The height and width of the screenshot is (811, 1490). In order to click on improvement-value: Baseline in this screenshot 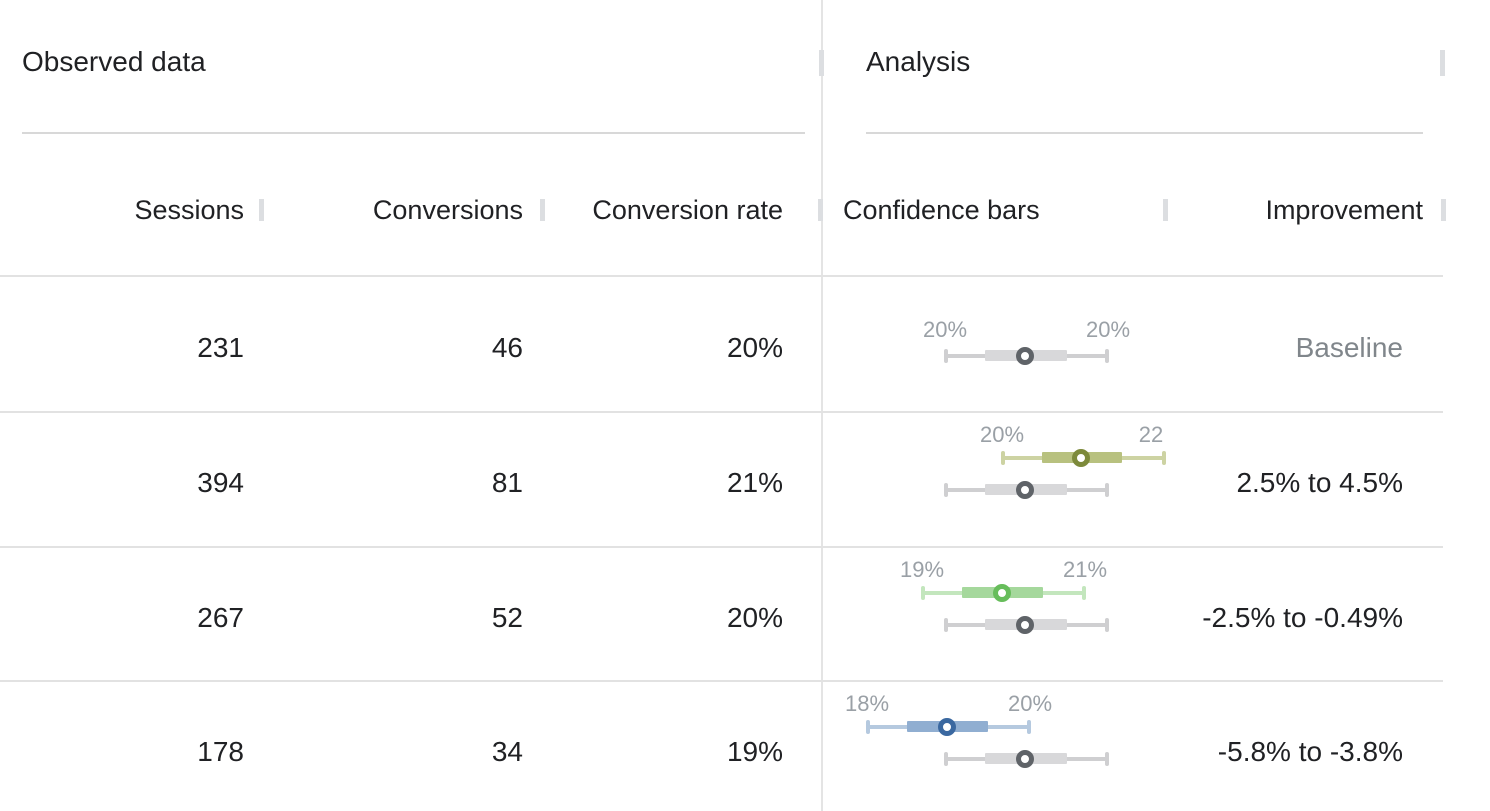, I will do `click(1349, 347)`.